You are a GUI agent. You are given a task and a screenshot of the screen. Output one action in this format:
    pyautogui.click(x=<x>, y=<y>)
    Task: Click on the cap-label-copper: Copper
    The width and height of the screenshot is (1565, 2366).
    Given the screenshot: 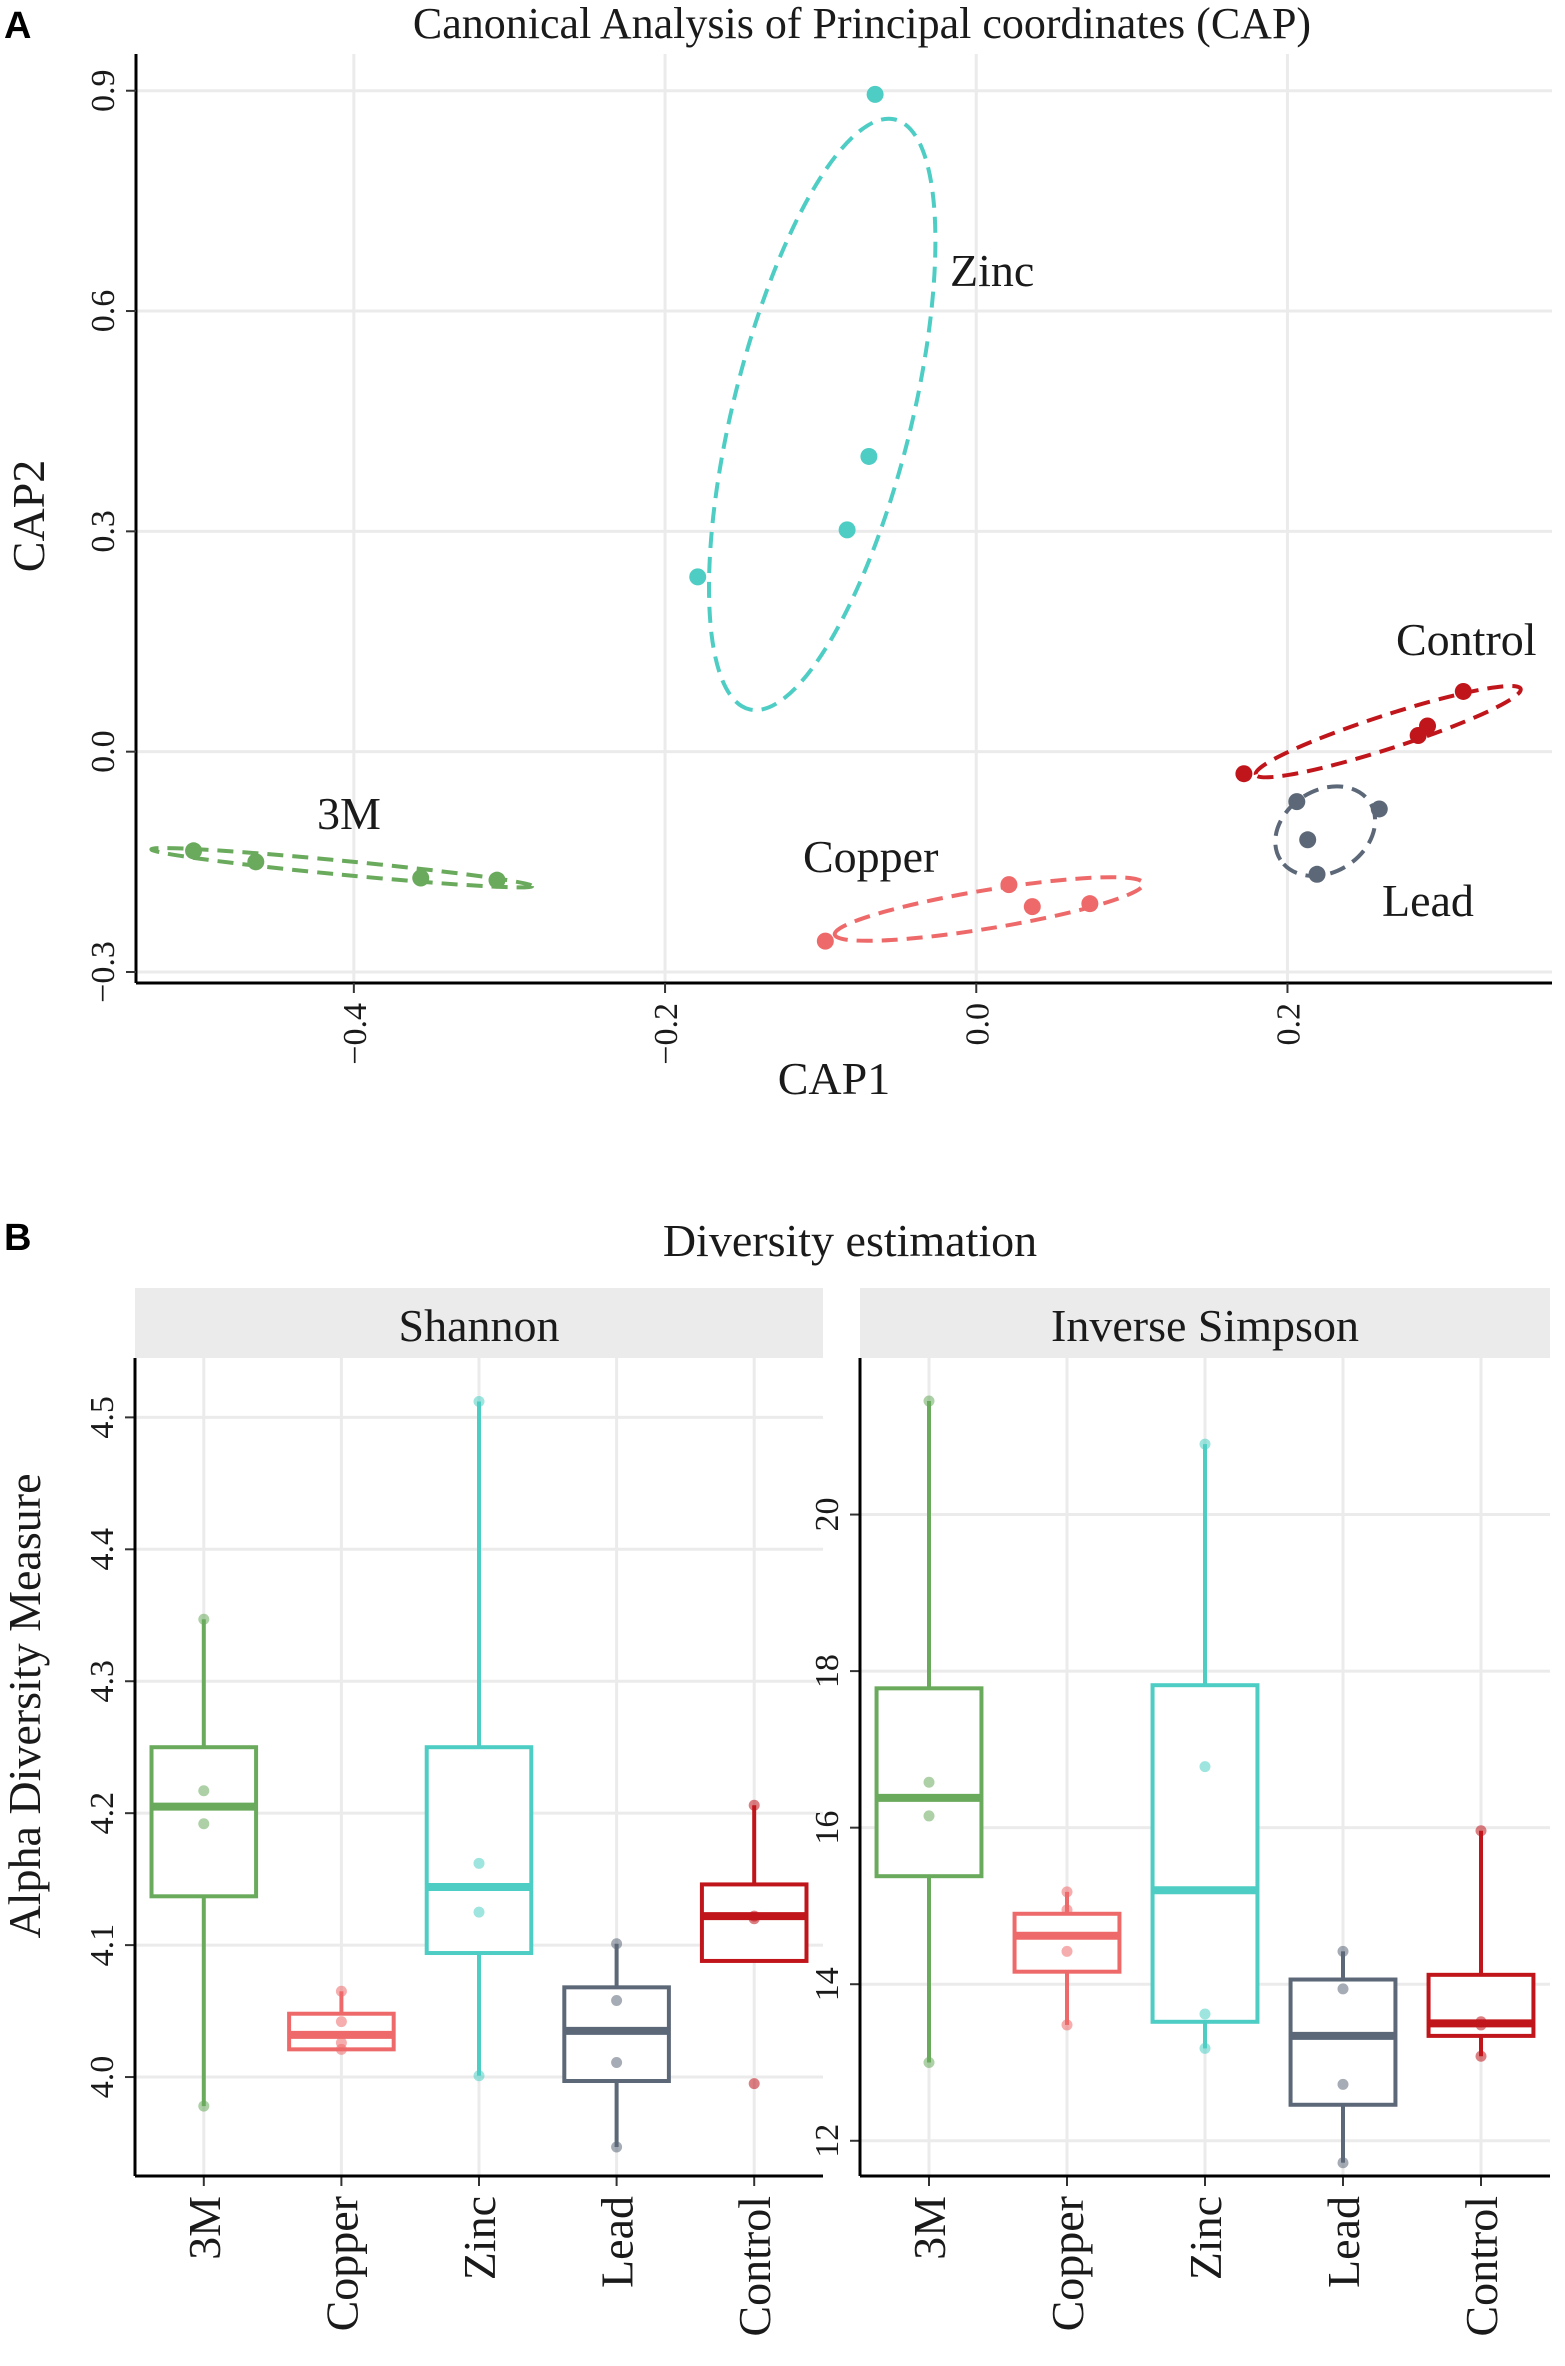 What is the action you would take?
    pyautogui.click(x=870, y=856)
    